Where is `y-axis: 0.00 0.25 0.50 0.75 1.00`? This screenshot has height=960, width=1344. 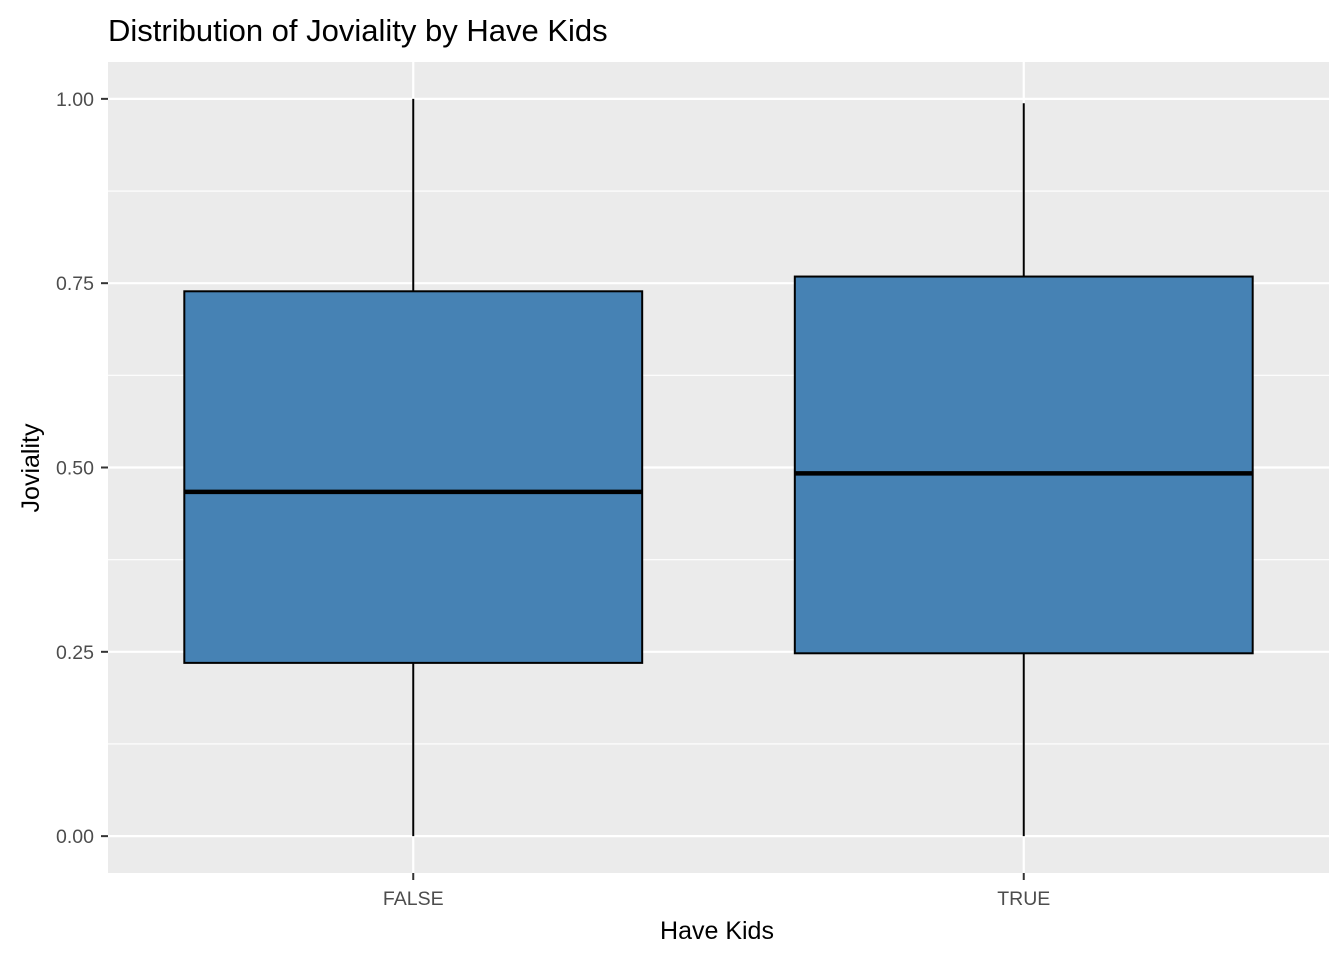
y-axis: 0.00 0.25 0.50 0.75 1.00 is located at coordinates (82, 468).